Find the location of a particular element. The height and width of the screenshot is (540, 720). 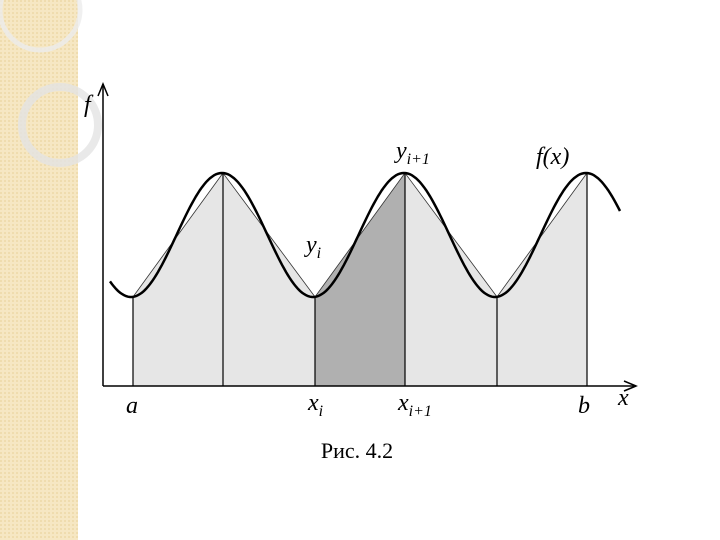

x-label: a is located at coordinates (132, 406).